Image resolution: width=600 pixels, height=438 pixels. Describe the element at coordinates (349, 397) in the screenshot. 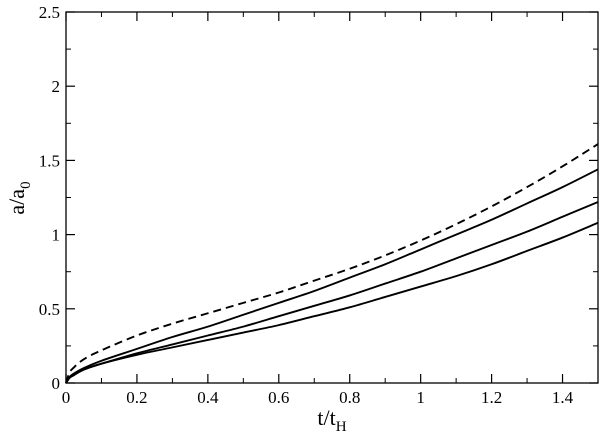

I see `x-tick-label: 0.8` at that location.